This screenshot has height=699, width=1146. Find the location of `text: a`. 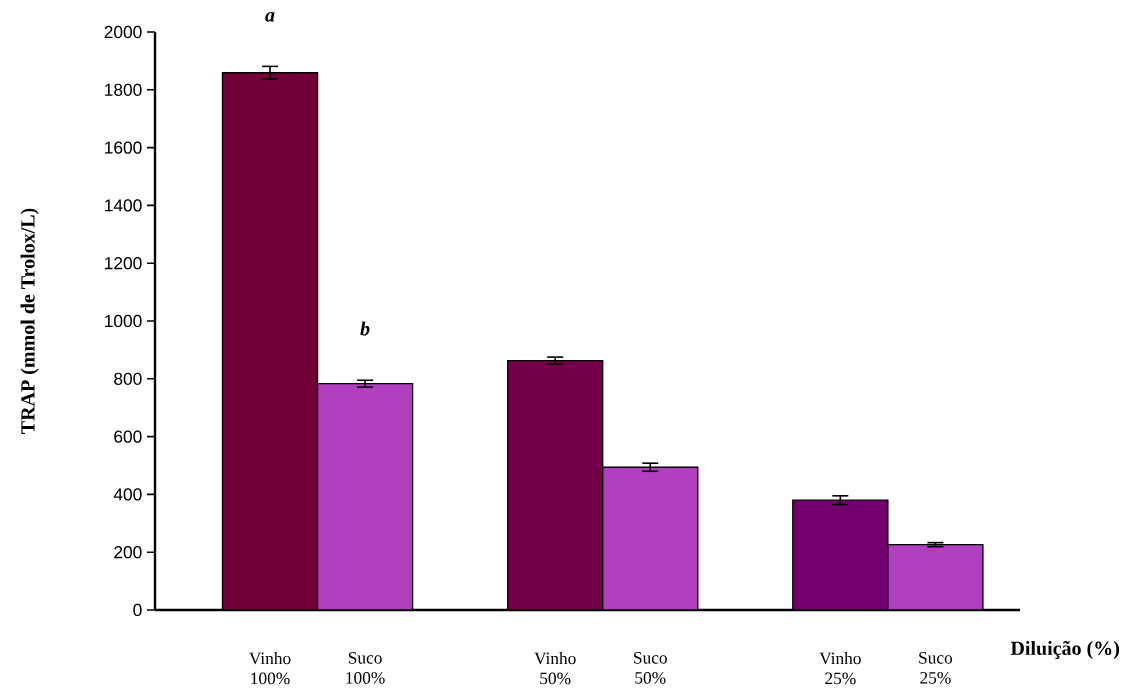

text: a is located at coordinates (270, 17).